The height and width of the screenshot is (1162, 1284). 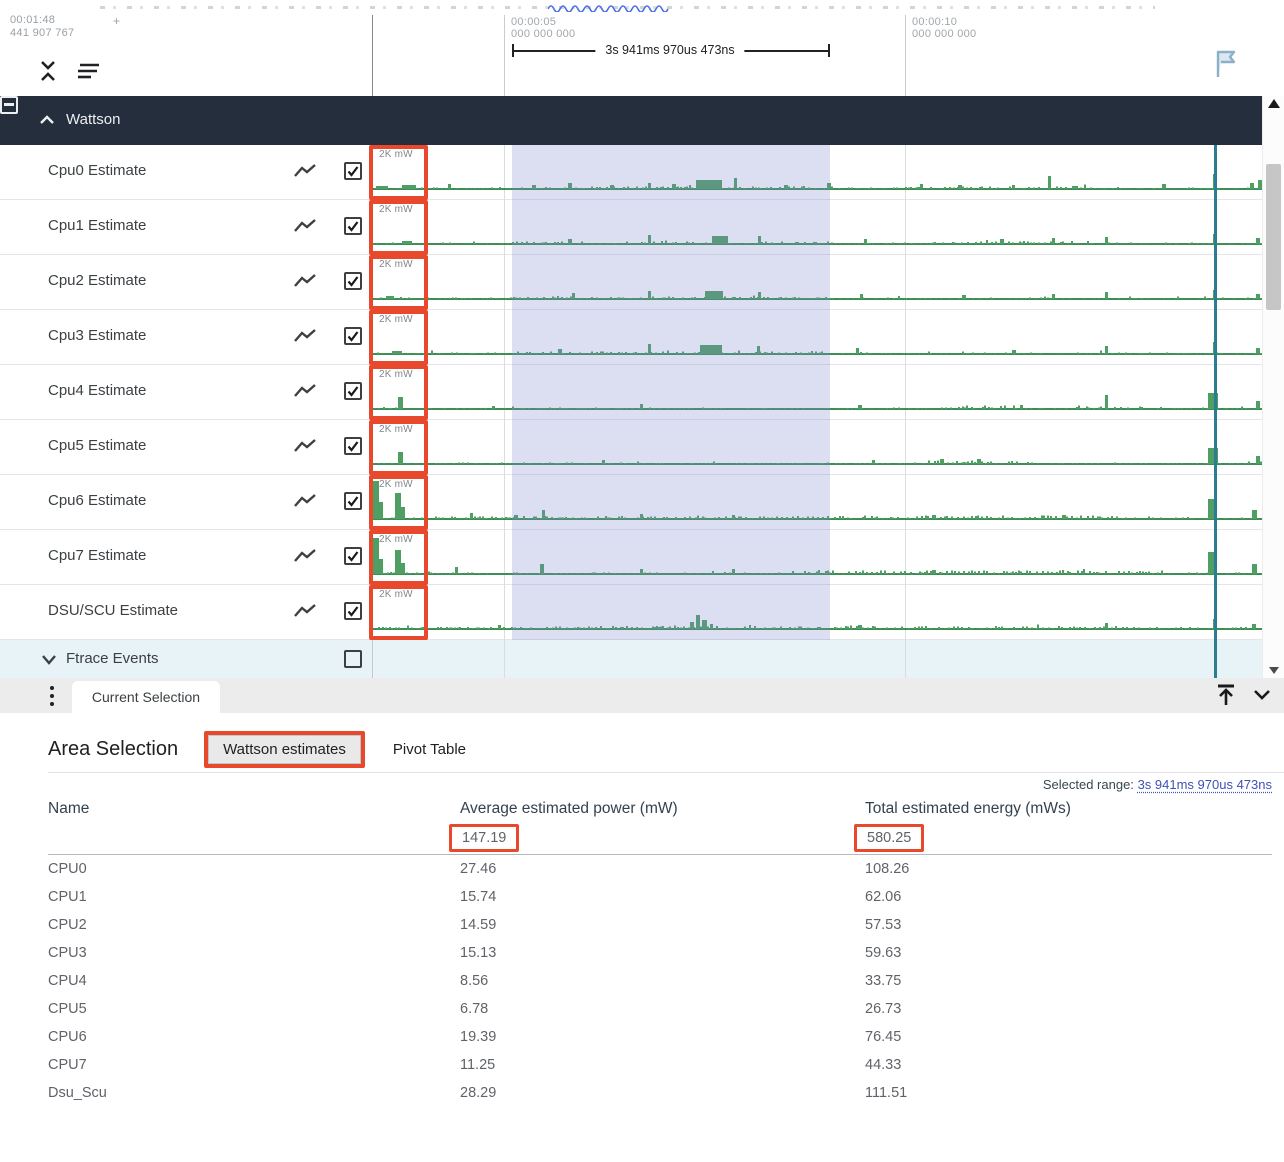 I want to click on scroll-to-top-icon, so click(x=1226, y=694).